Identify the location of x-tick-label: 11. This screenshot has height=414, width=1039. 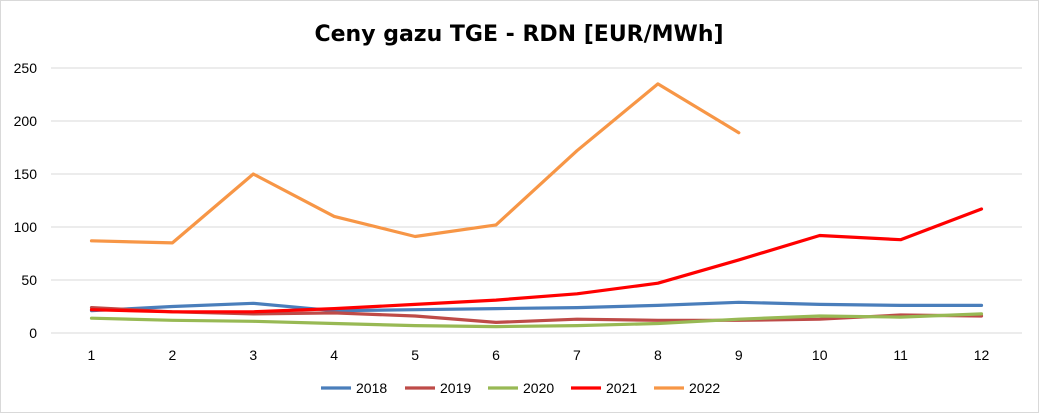
(900, 355).